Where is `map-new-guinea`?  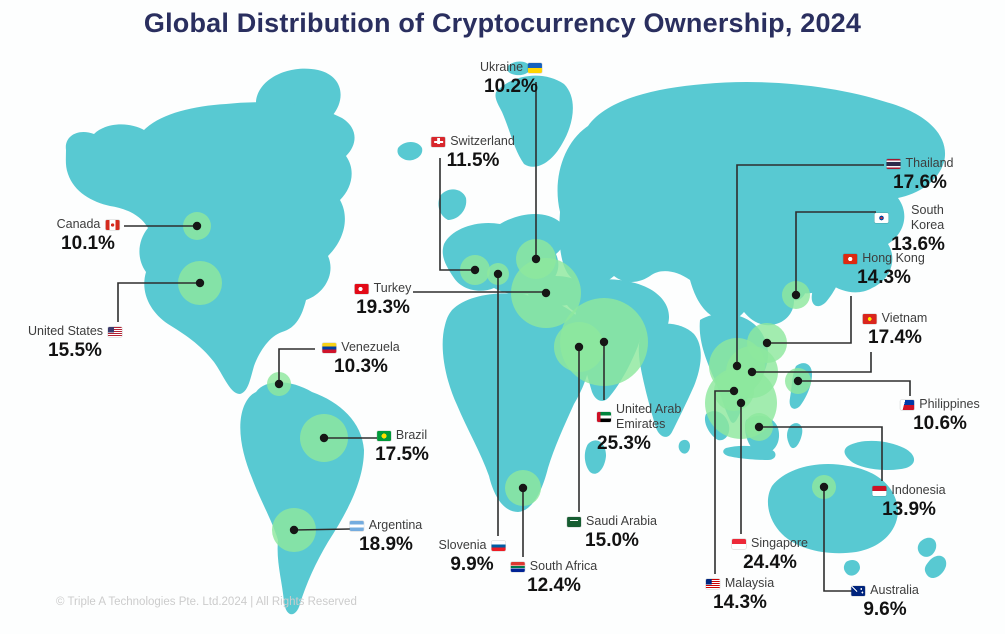 map-new-guinea is located at coordinates (879, 455).